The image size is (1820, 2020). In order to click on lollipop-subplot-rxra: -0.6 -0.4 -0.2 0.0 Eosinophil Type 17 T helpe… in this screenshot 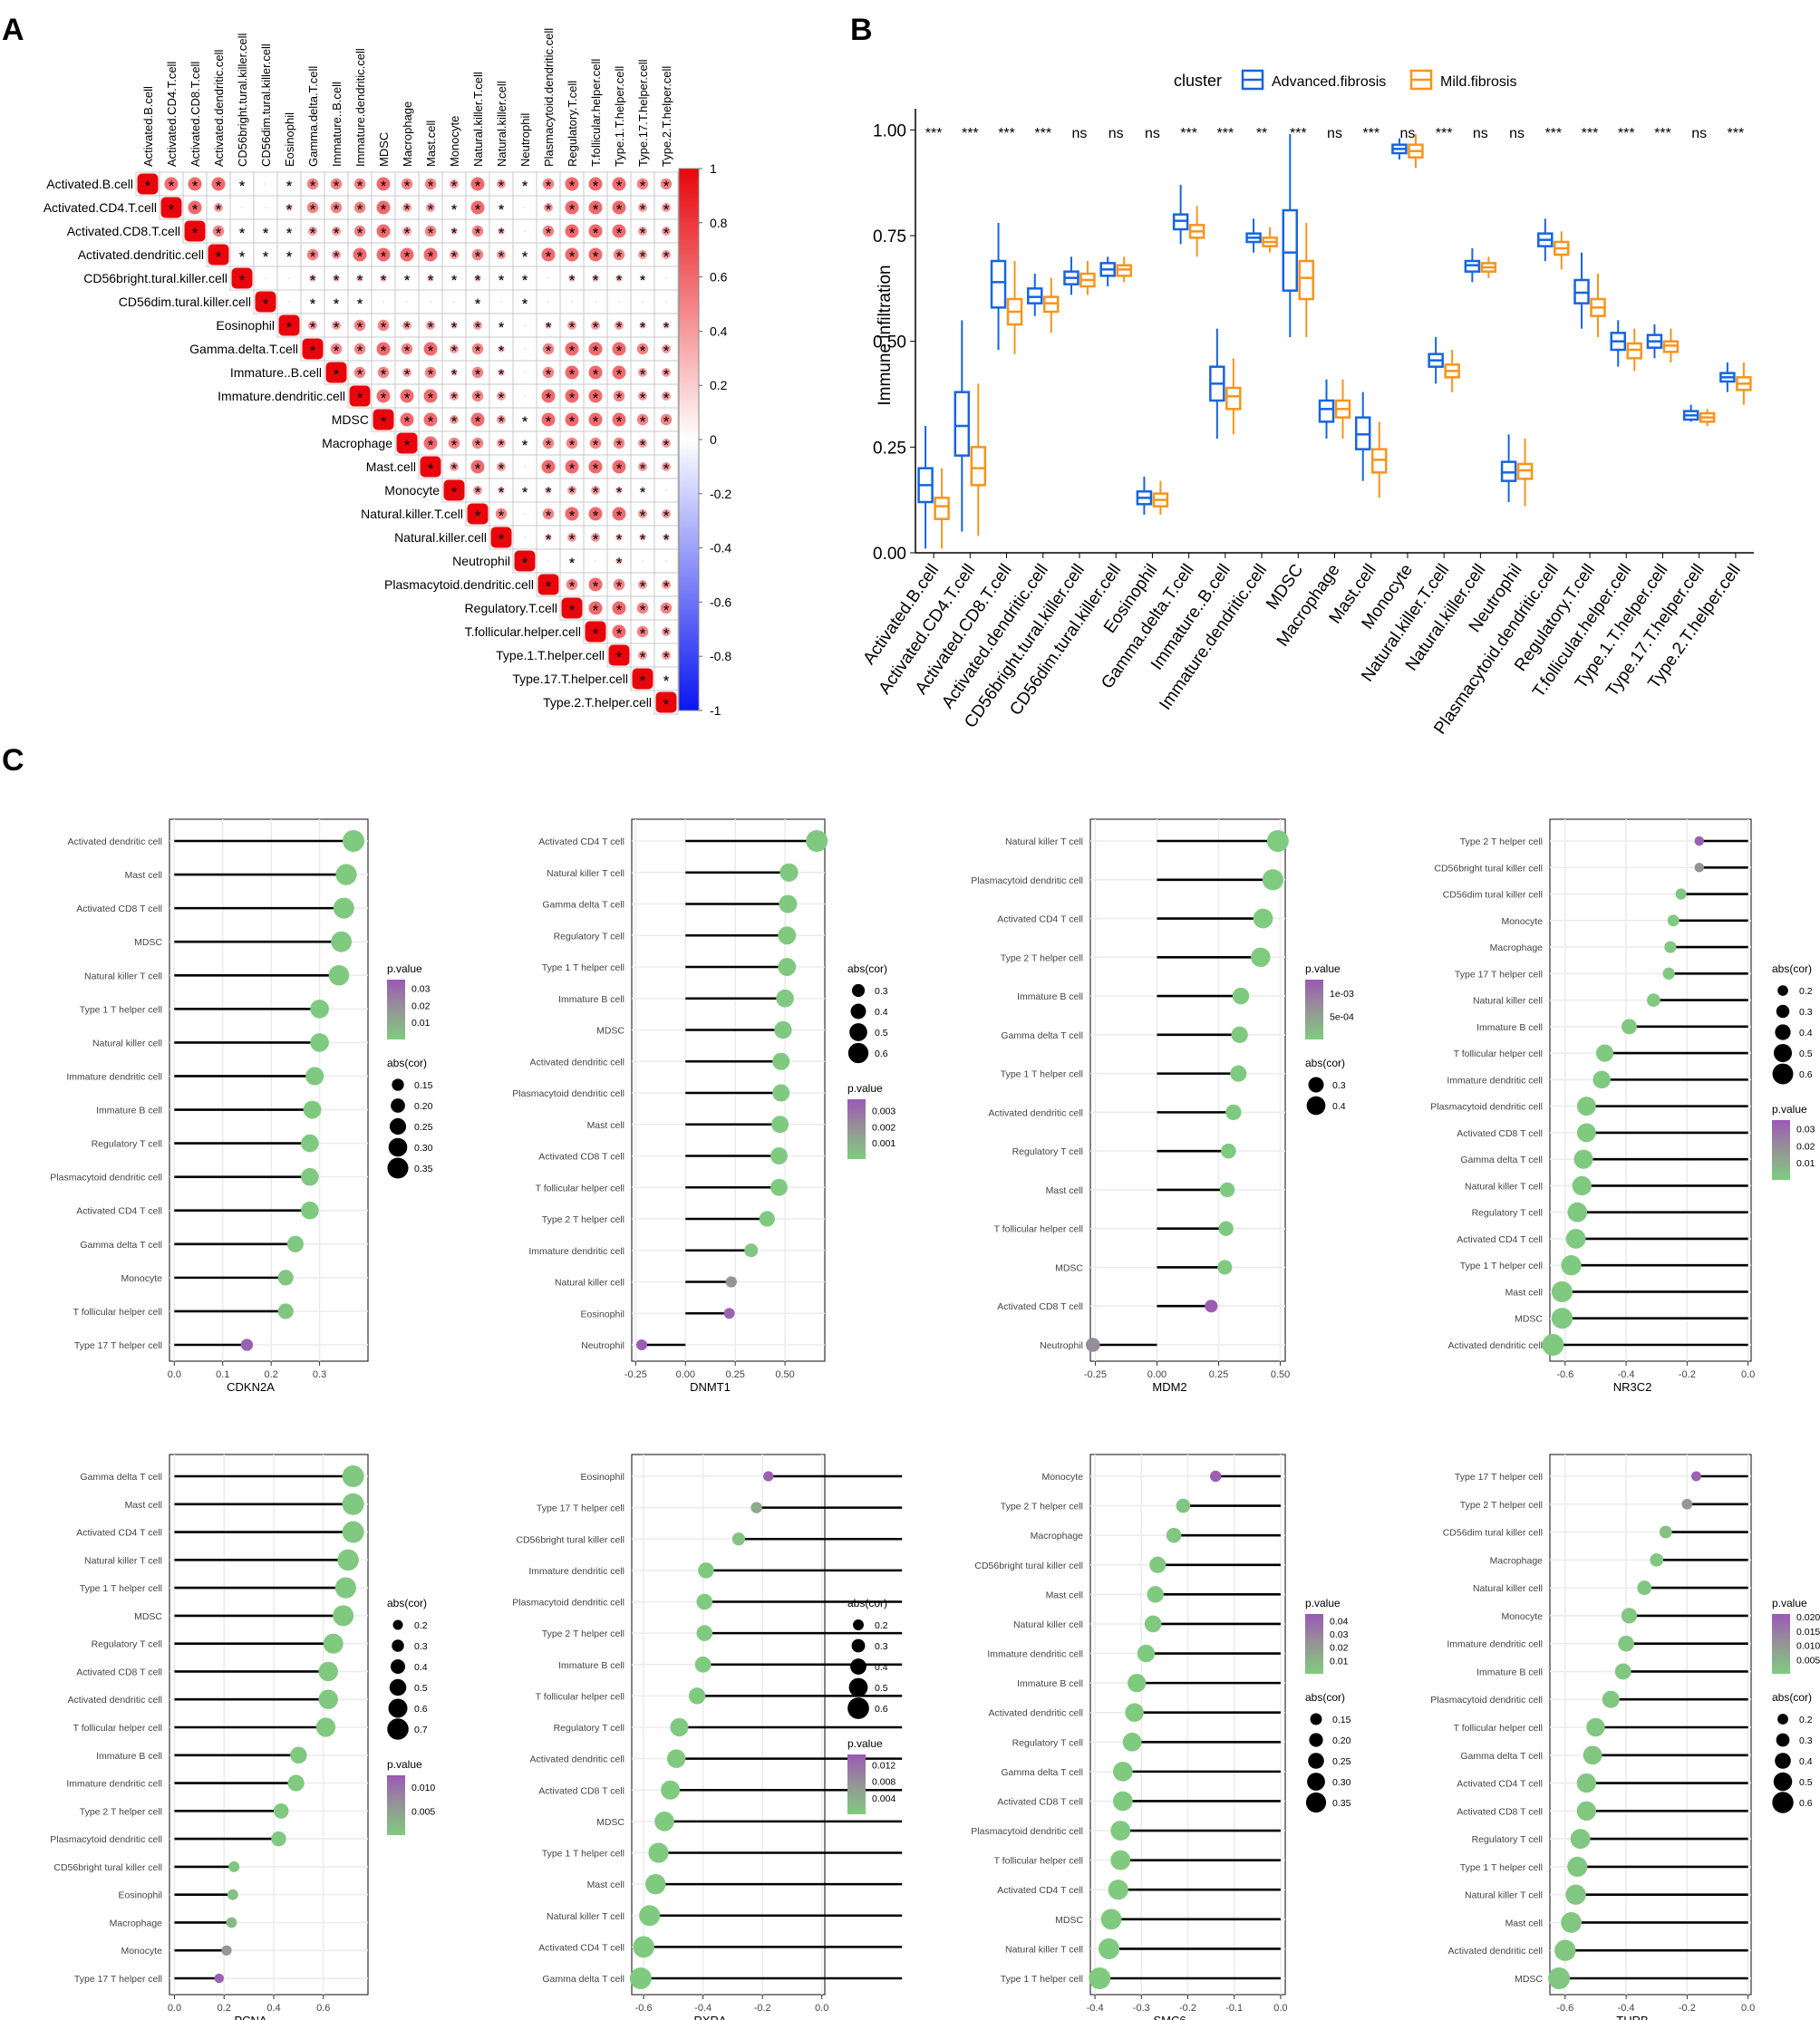, I will do `click(707, 1737)`.